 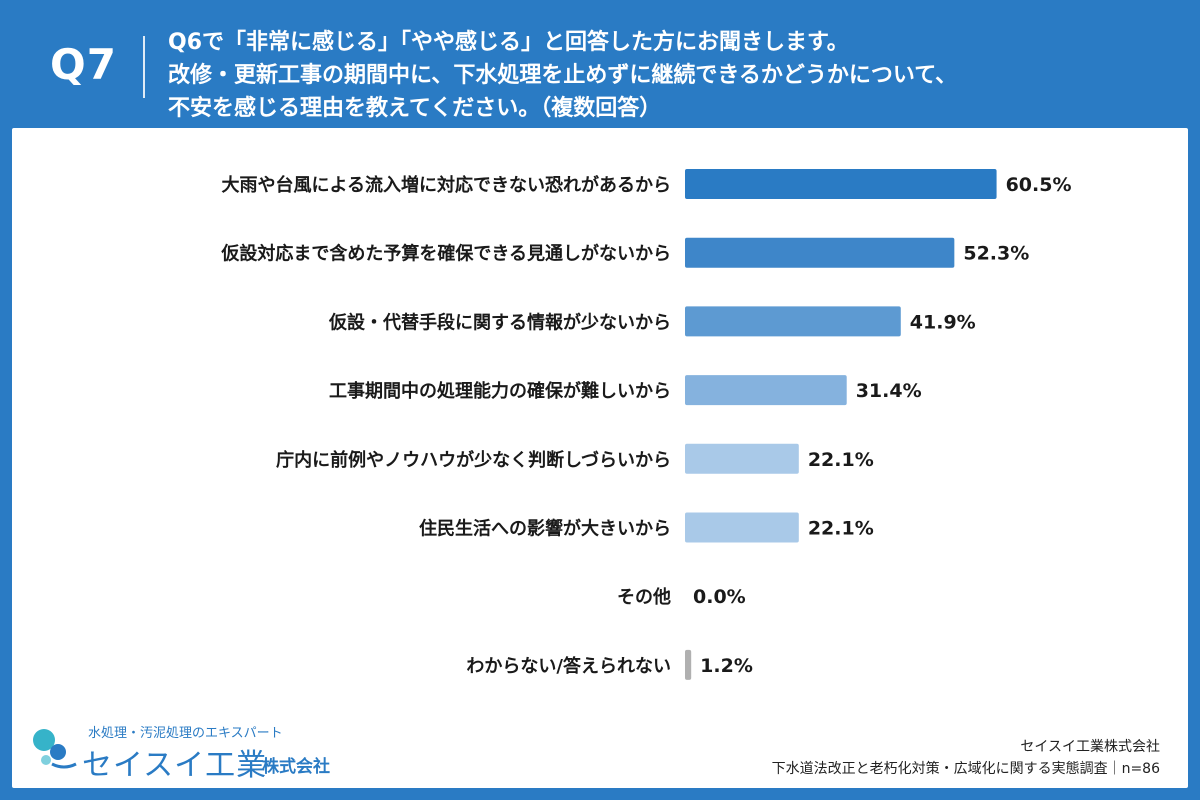 I want to click on logo-tagline: 水処理・汚泥処理のエキスパート, so click(x=185, y=733).